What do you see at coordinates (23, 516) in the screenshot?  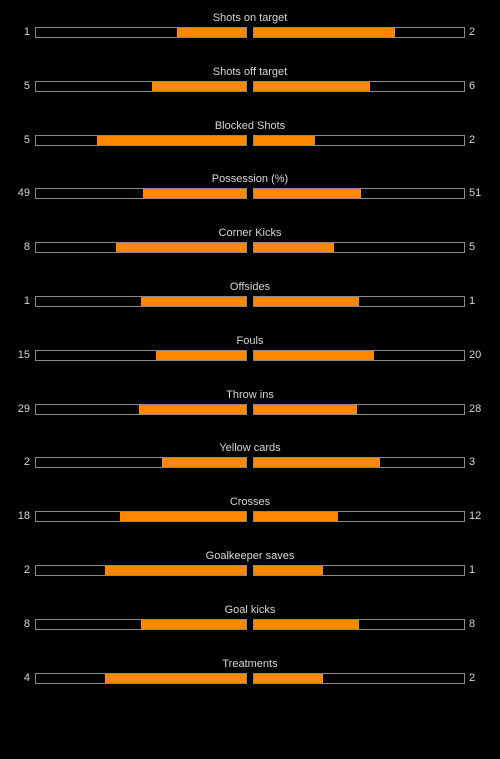 I see `home-value: 18` at bounding box center [23, 516].